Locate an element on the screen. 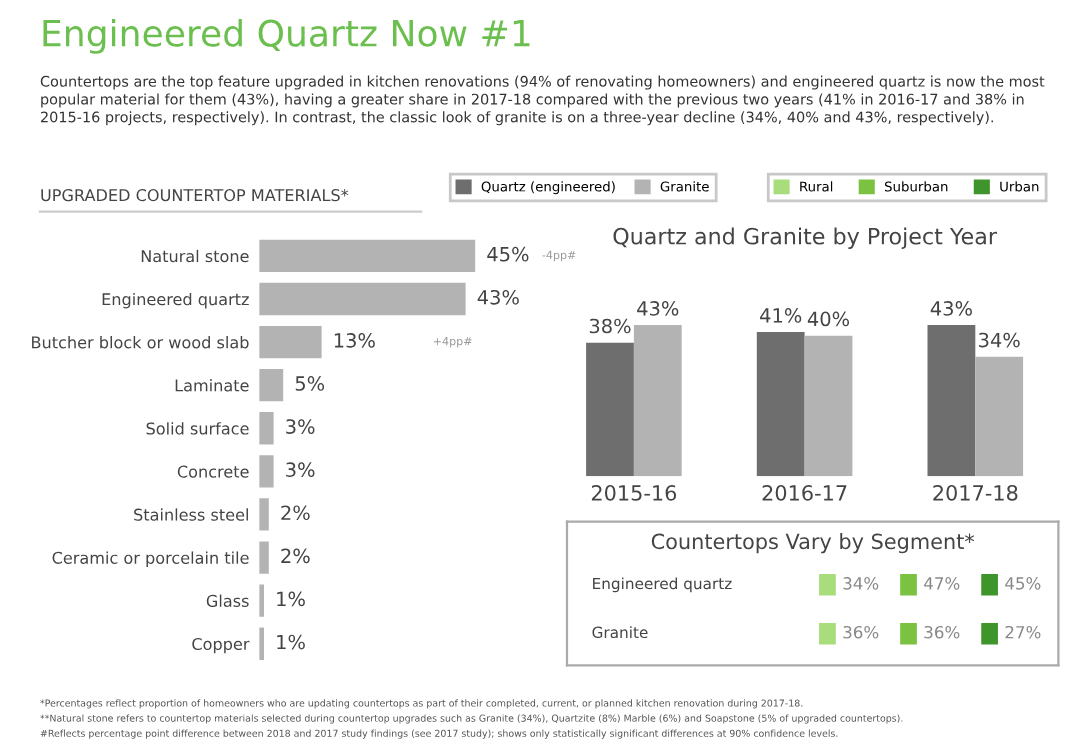 Image resolution: width=1080 pixels, height=756 pixels. text: Engineered Quartz Now #1 is located at coordinates (286, 36).